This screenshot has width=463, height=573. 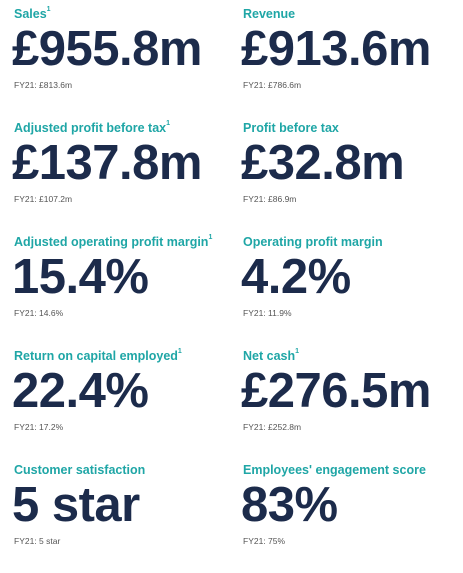 I want to click on kpi-label-text: Profit before tax, so click(x=291, y=128).